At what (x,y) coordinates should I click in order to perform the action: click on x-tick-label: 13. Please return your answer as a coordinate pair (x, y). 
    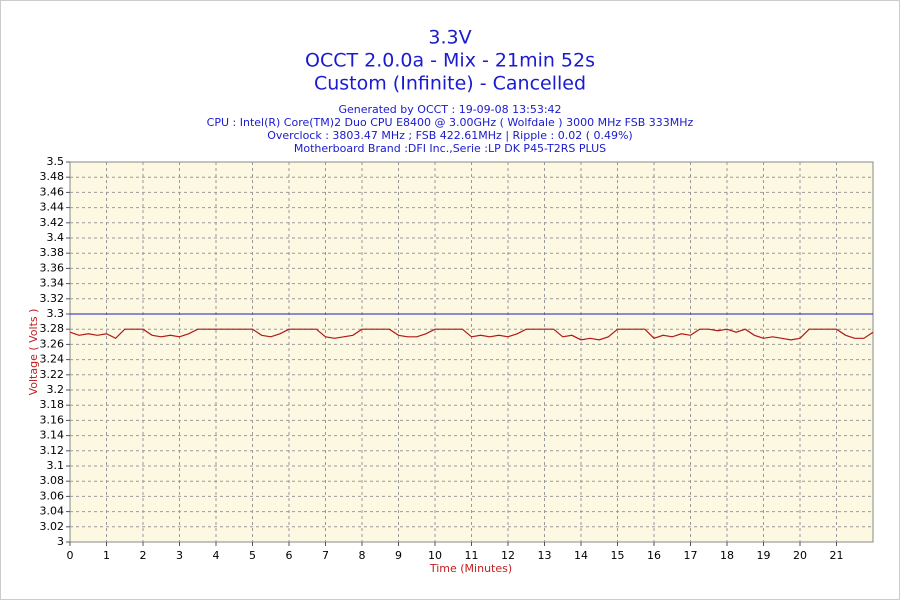
    Looking at the image, I should click on (545, 555).